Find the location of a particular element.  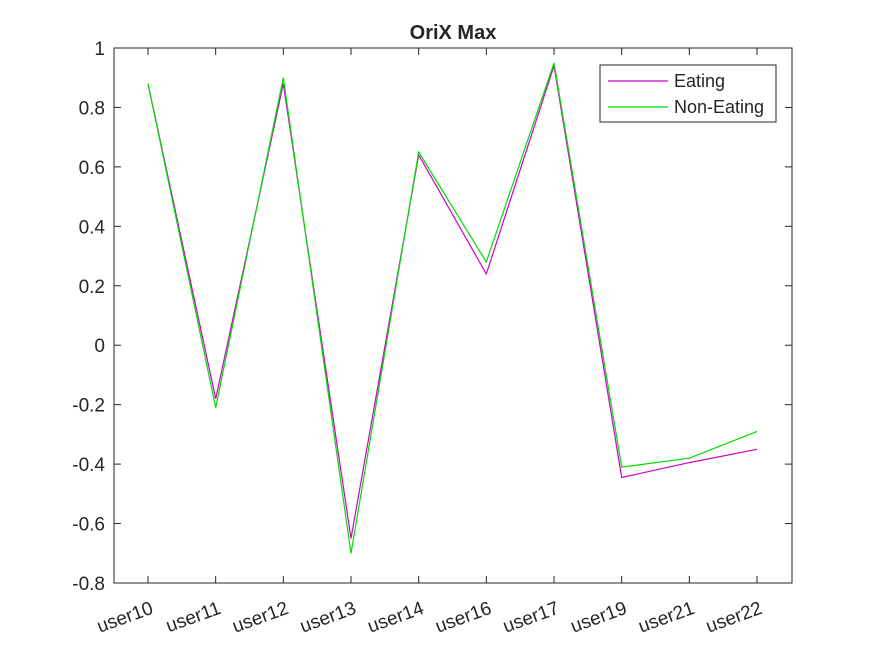

y-tick-label: -0.4 is located at coordinates (88, 465).